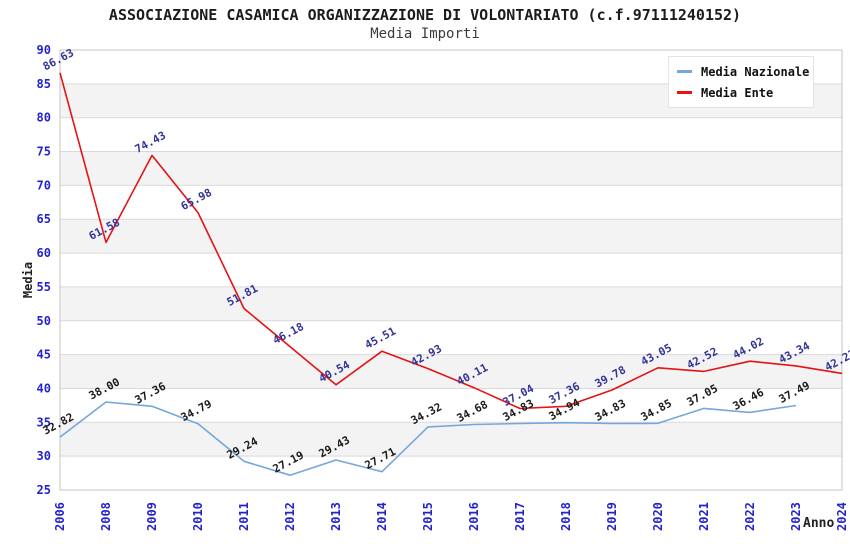 The width and height of the screenshot is (850, 550). I want to click on y-tick-label: 50, so click(44, 321).